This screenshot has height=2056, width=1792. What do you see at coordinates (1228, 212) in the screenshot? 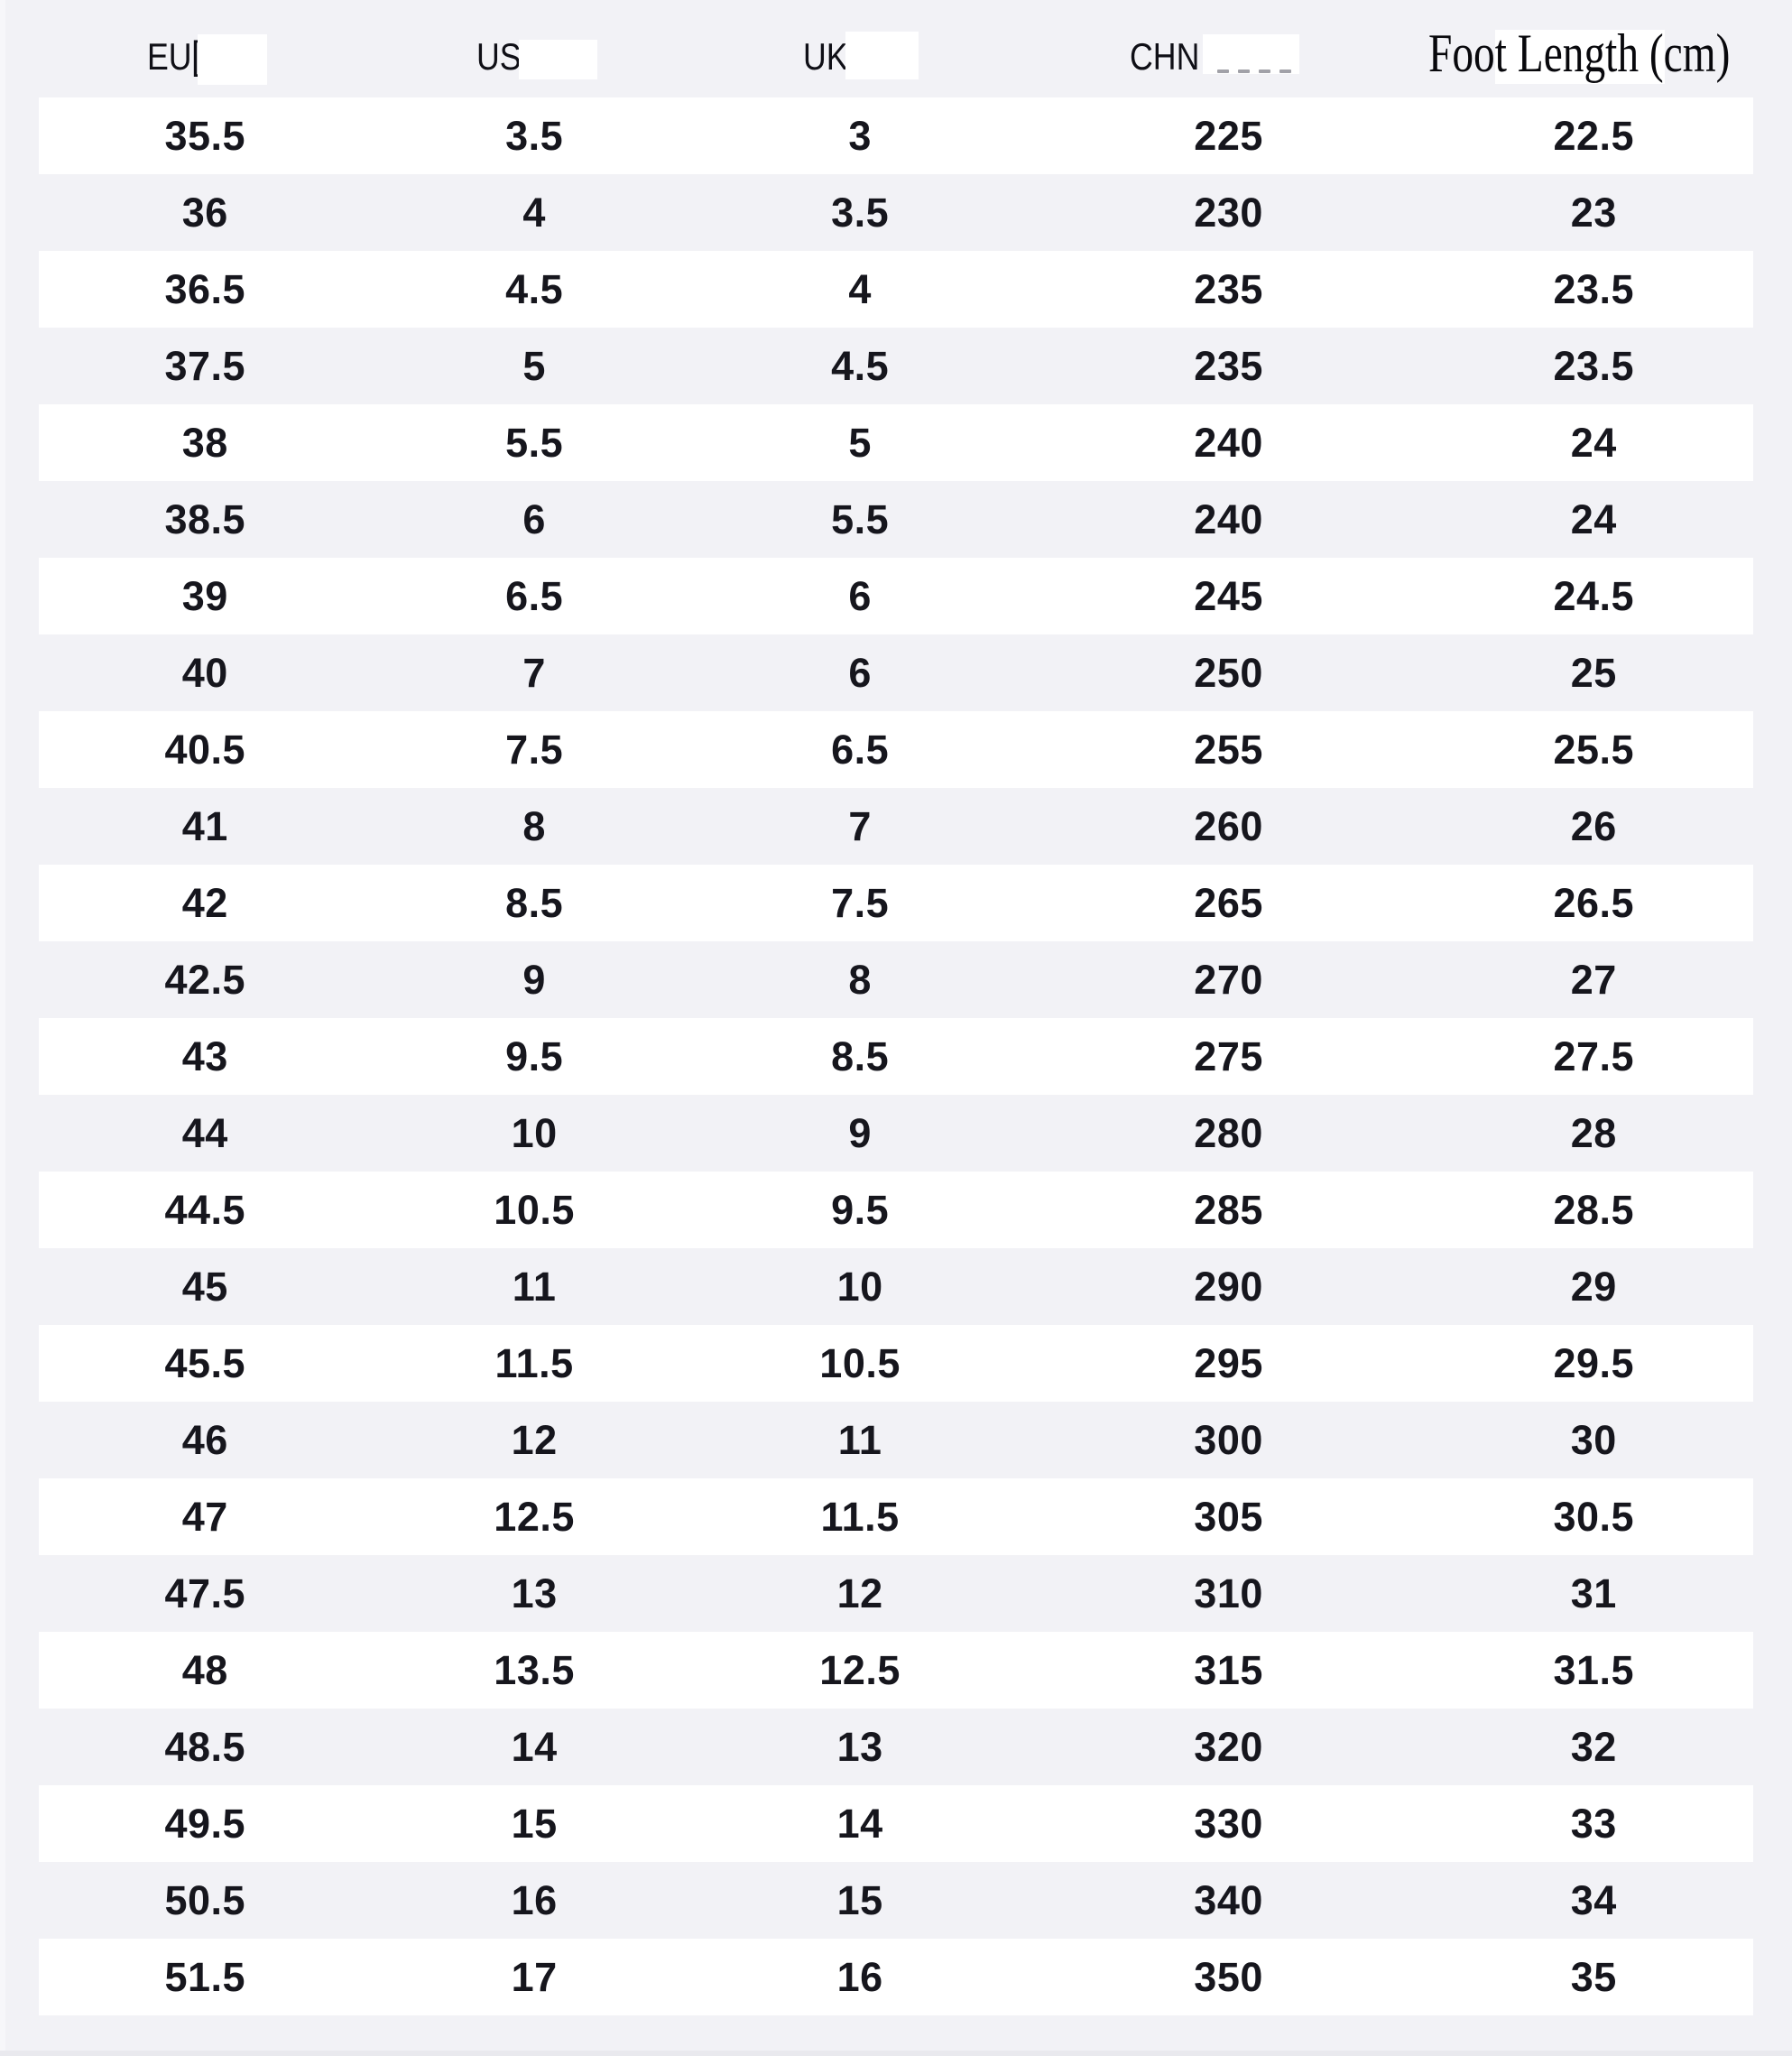
I see `cell-chn: 230` at bounding box center [1228, 212].